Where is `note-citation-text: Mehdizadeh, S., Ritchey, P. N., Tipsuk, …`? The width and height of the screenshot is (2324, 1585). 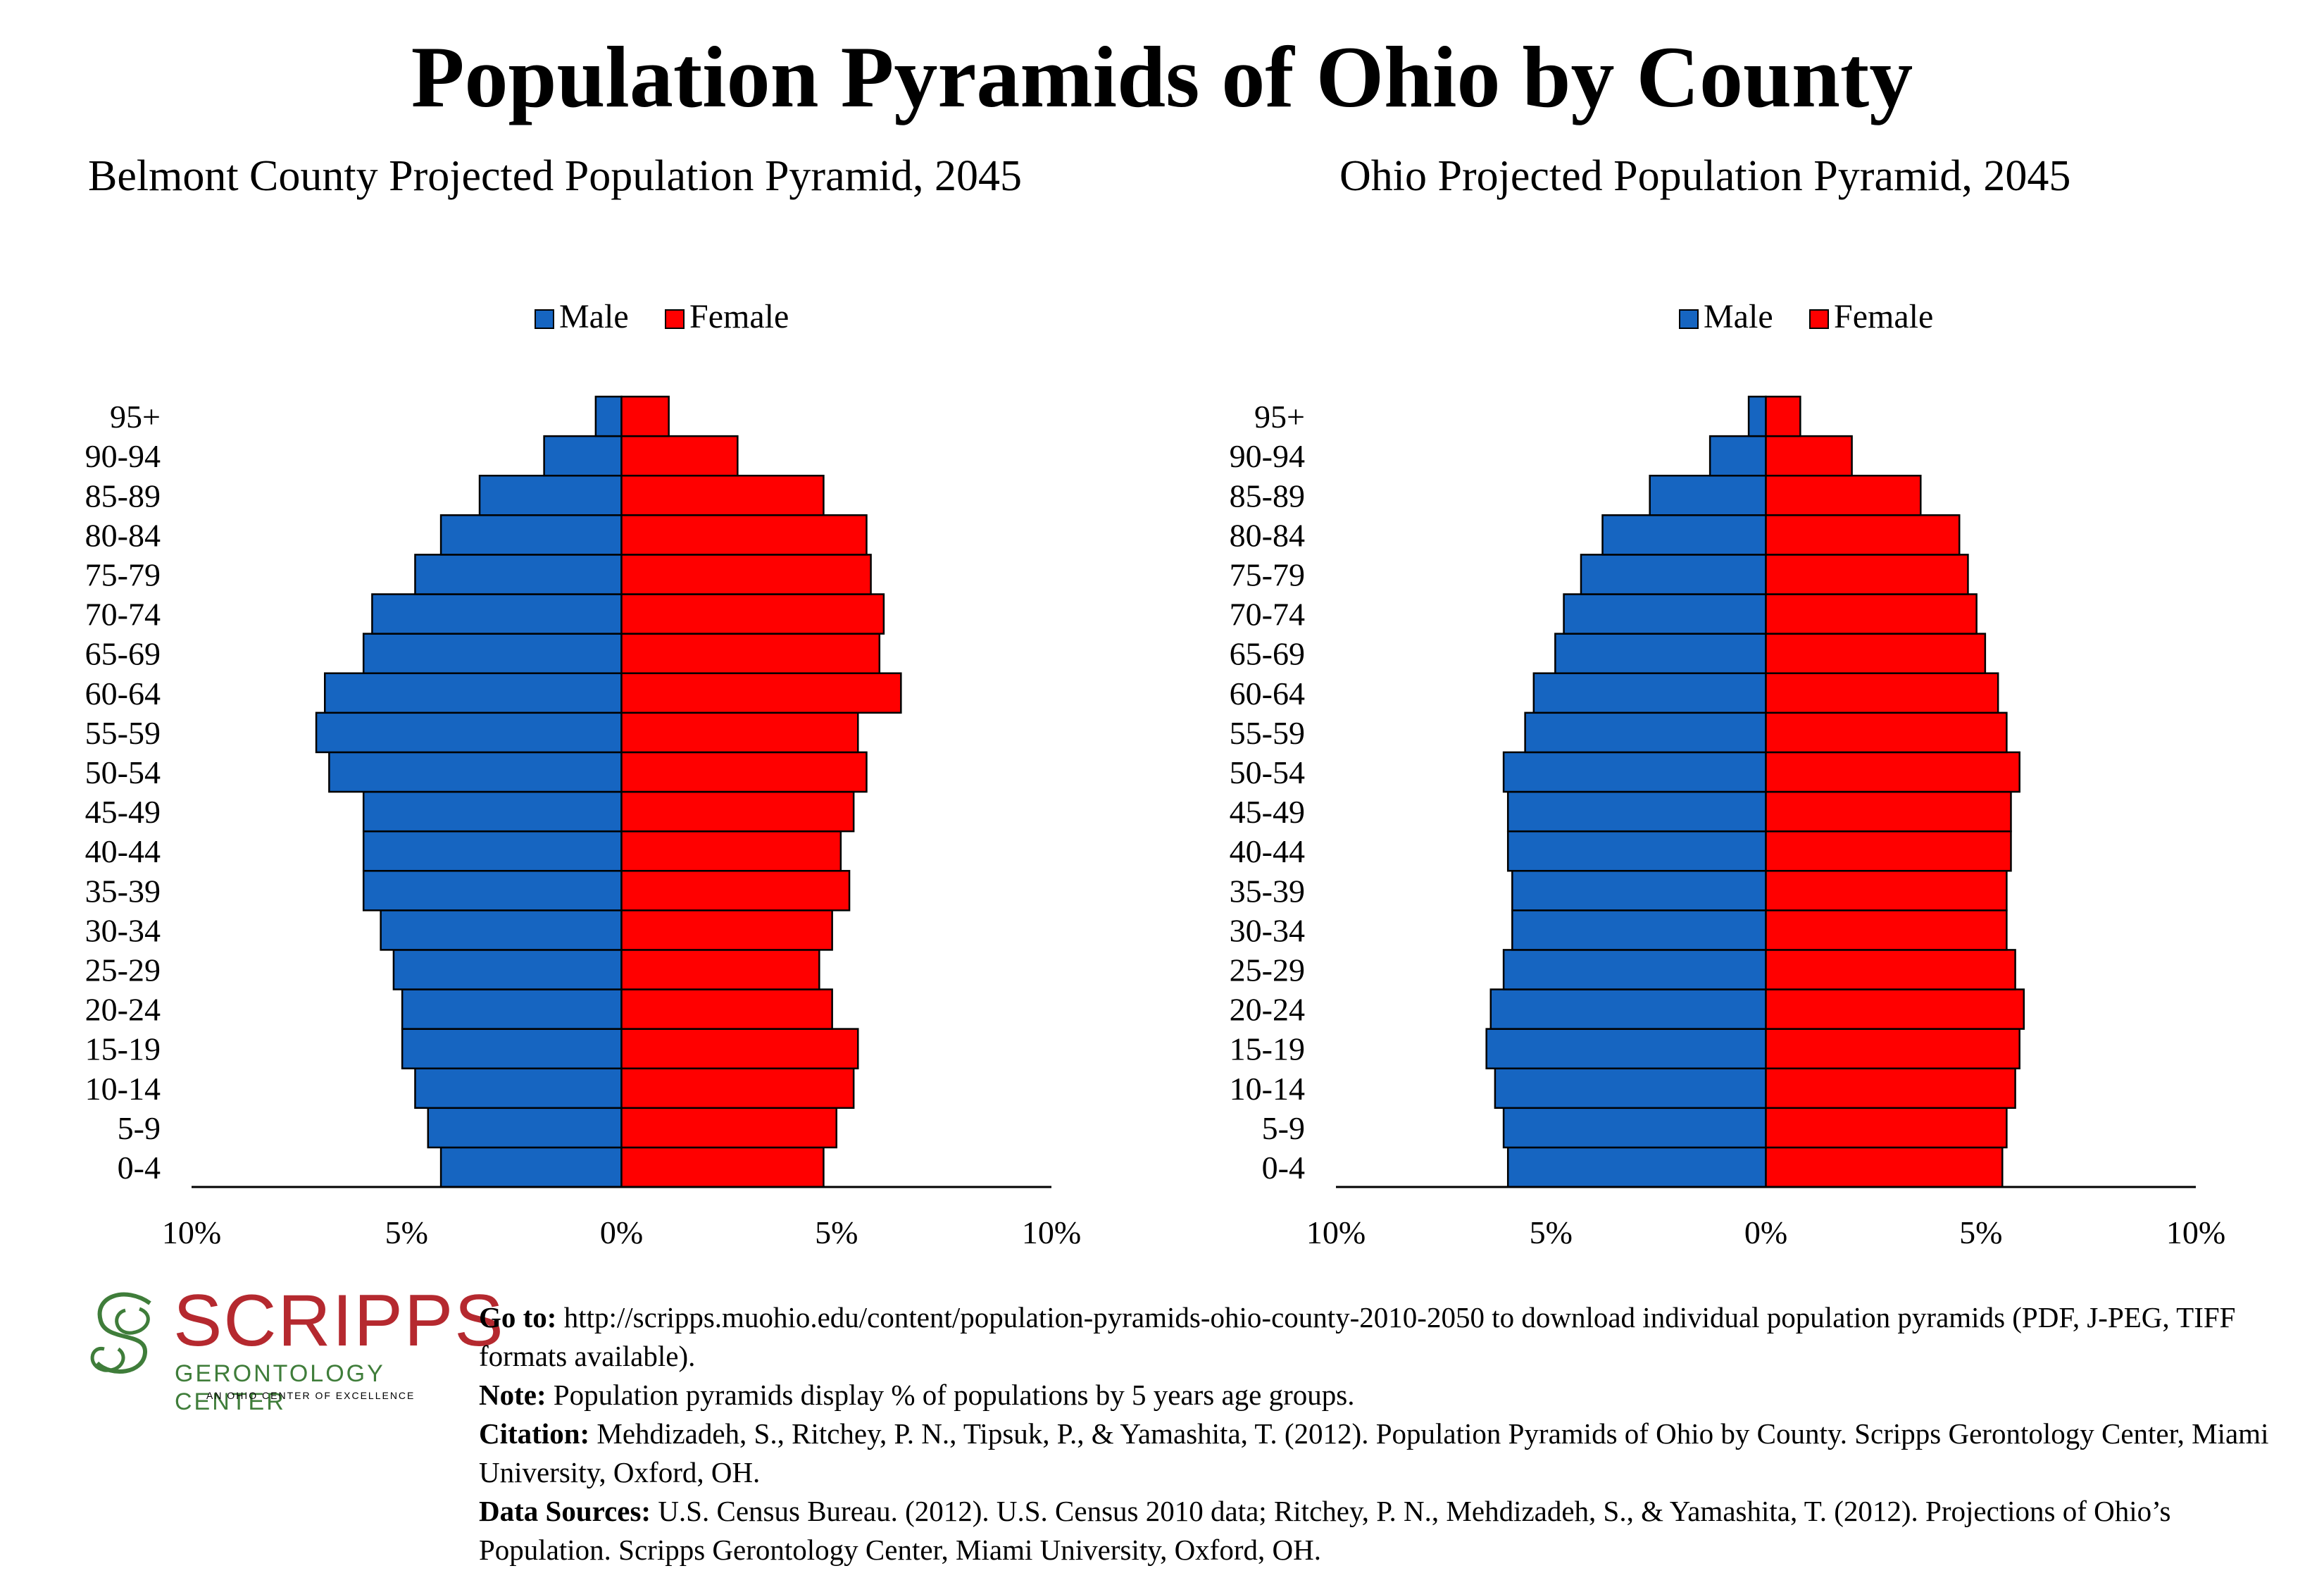 note-citation-text: Mehdizadeh, S., Ritchey, P. N., Tipsuk, … is located at coordinates (1374, 1453).